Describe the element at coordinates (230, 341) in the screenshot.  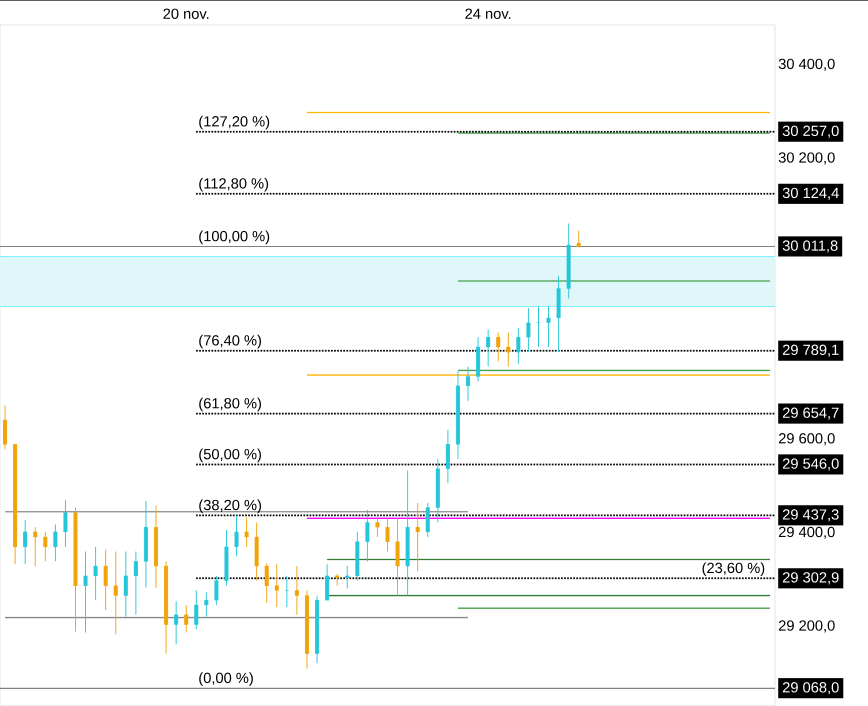
I see `annotation: (76,40 %)` at that location.